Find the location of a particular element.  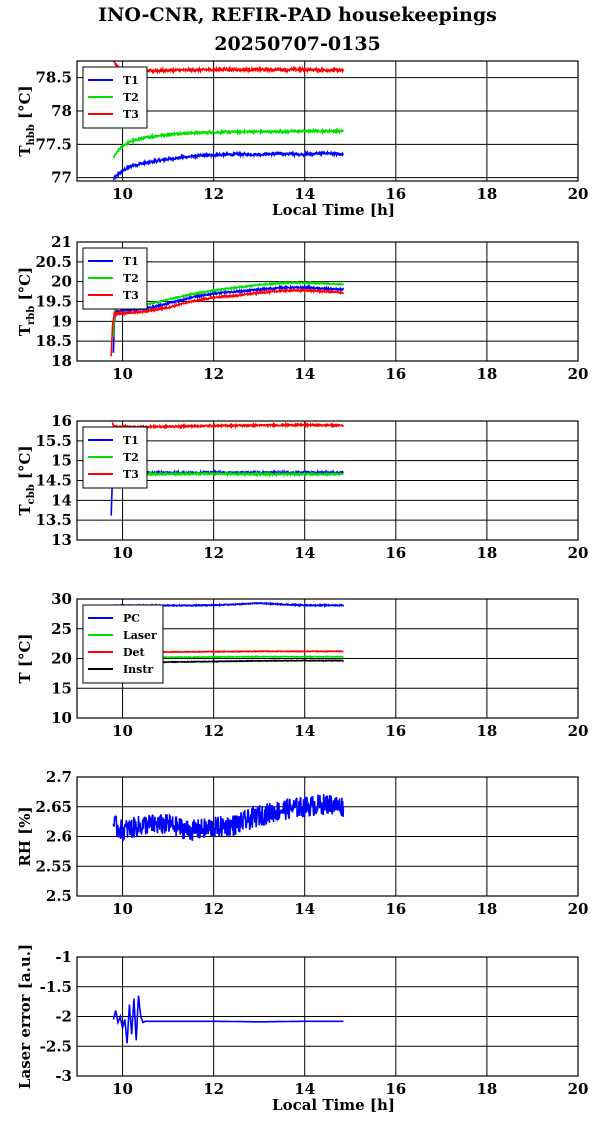

y-tick-label: 15 is located at coordinates (61, 461).